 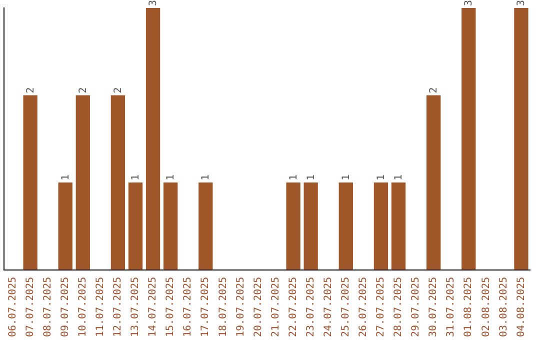 I want to click on x-tick-label: 06.07.2025, so click(x=12, y=307).